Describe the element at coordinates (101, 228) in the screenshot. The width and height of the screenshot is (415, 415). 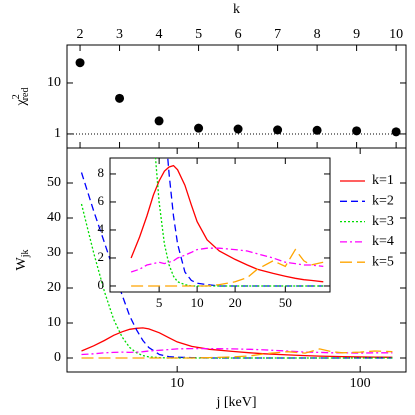
I see `y-tick-label: 4` at that location.